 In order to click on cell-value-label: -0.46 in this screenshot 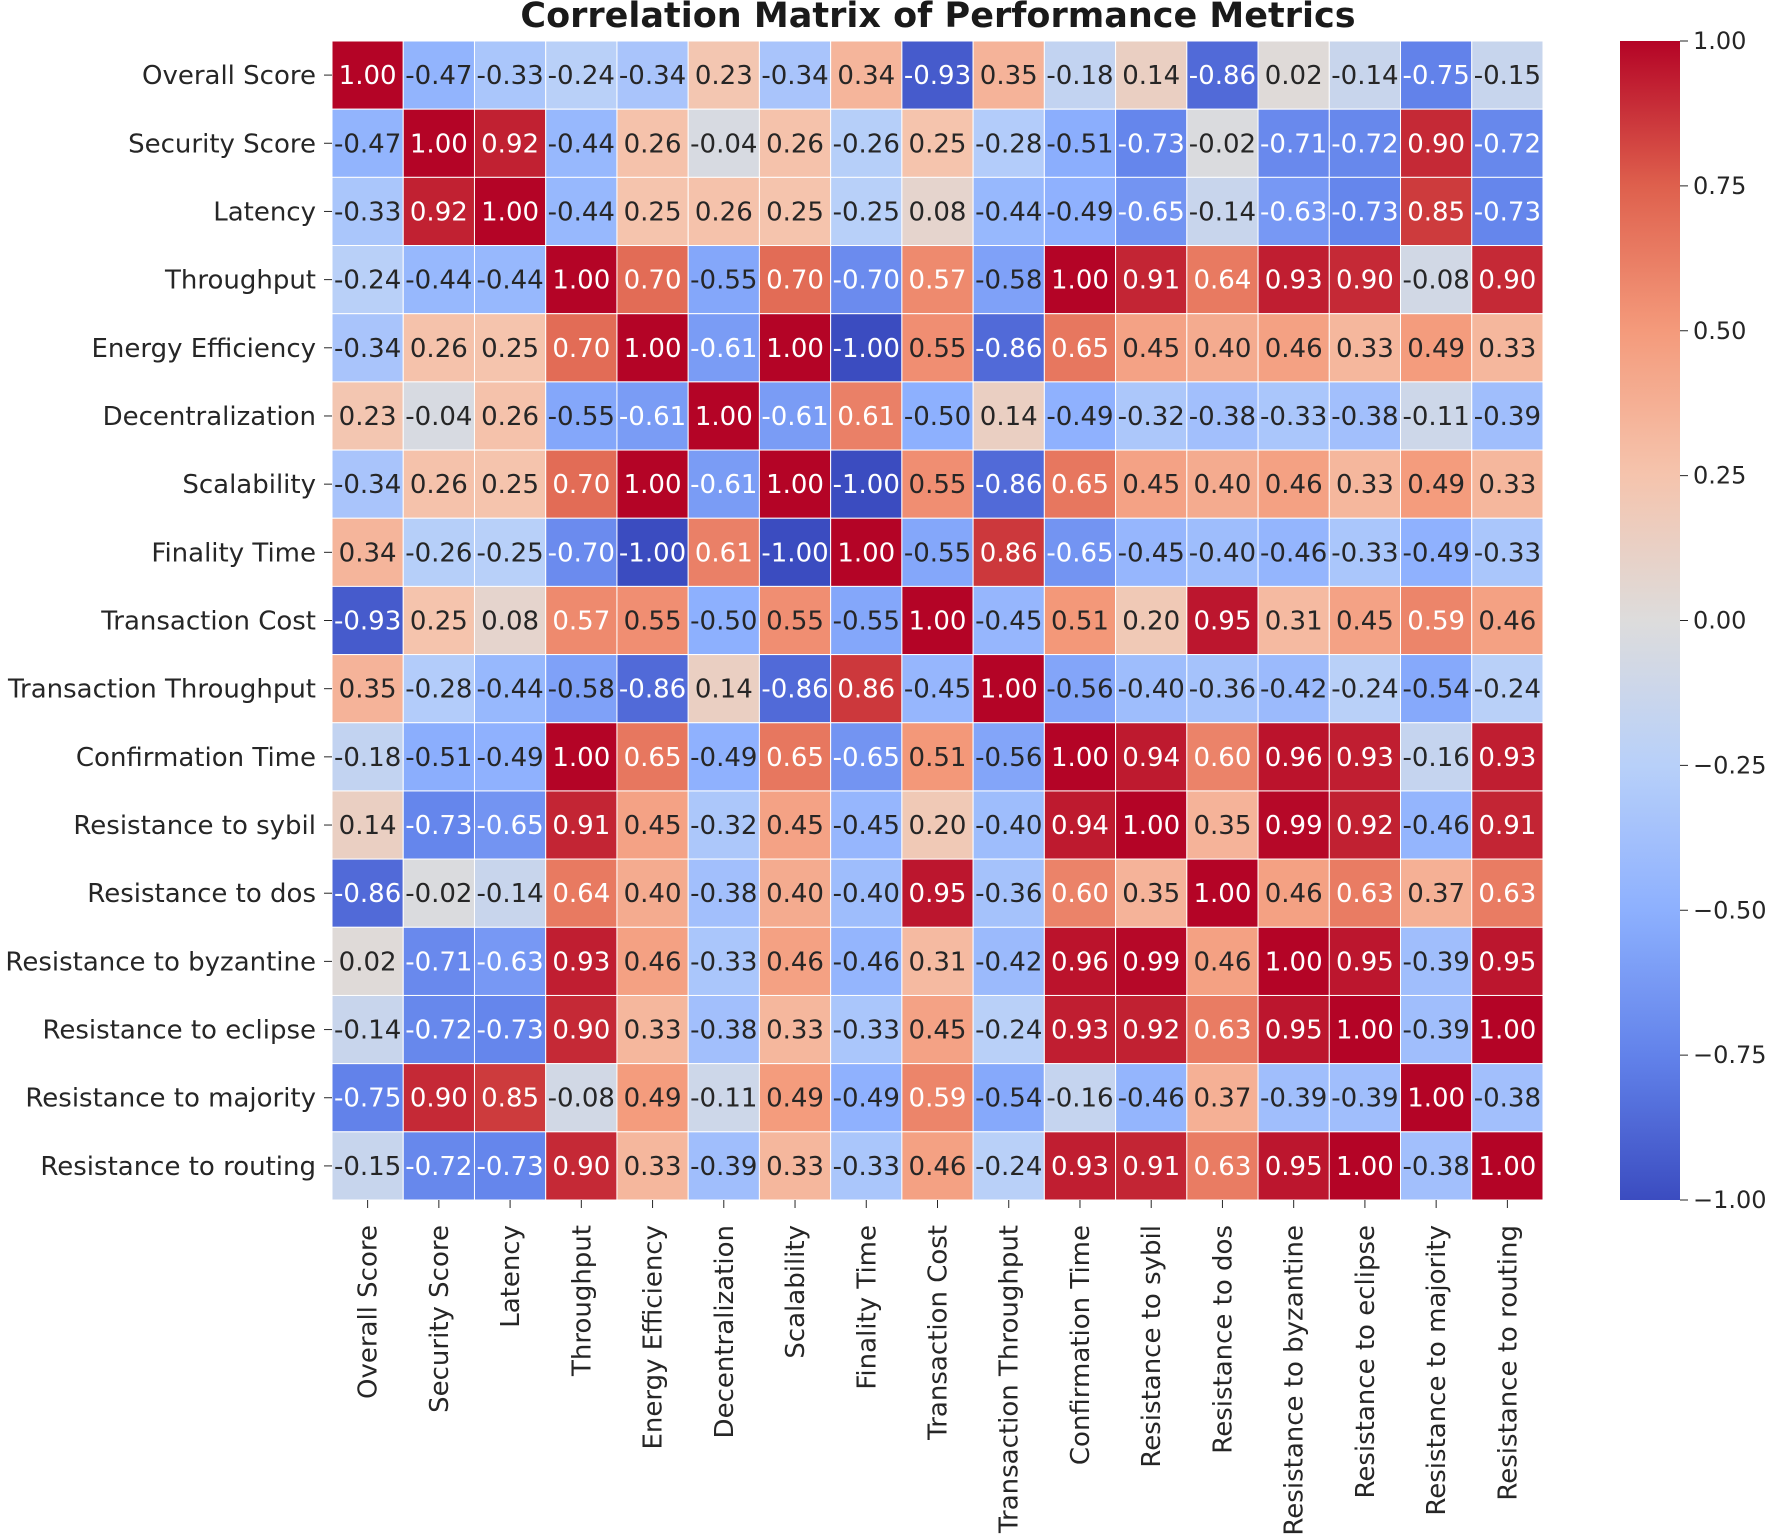, I will do `click(1293, 553)`.